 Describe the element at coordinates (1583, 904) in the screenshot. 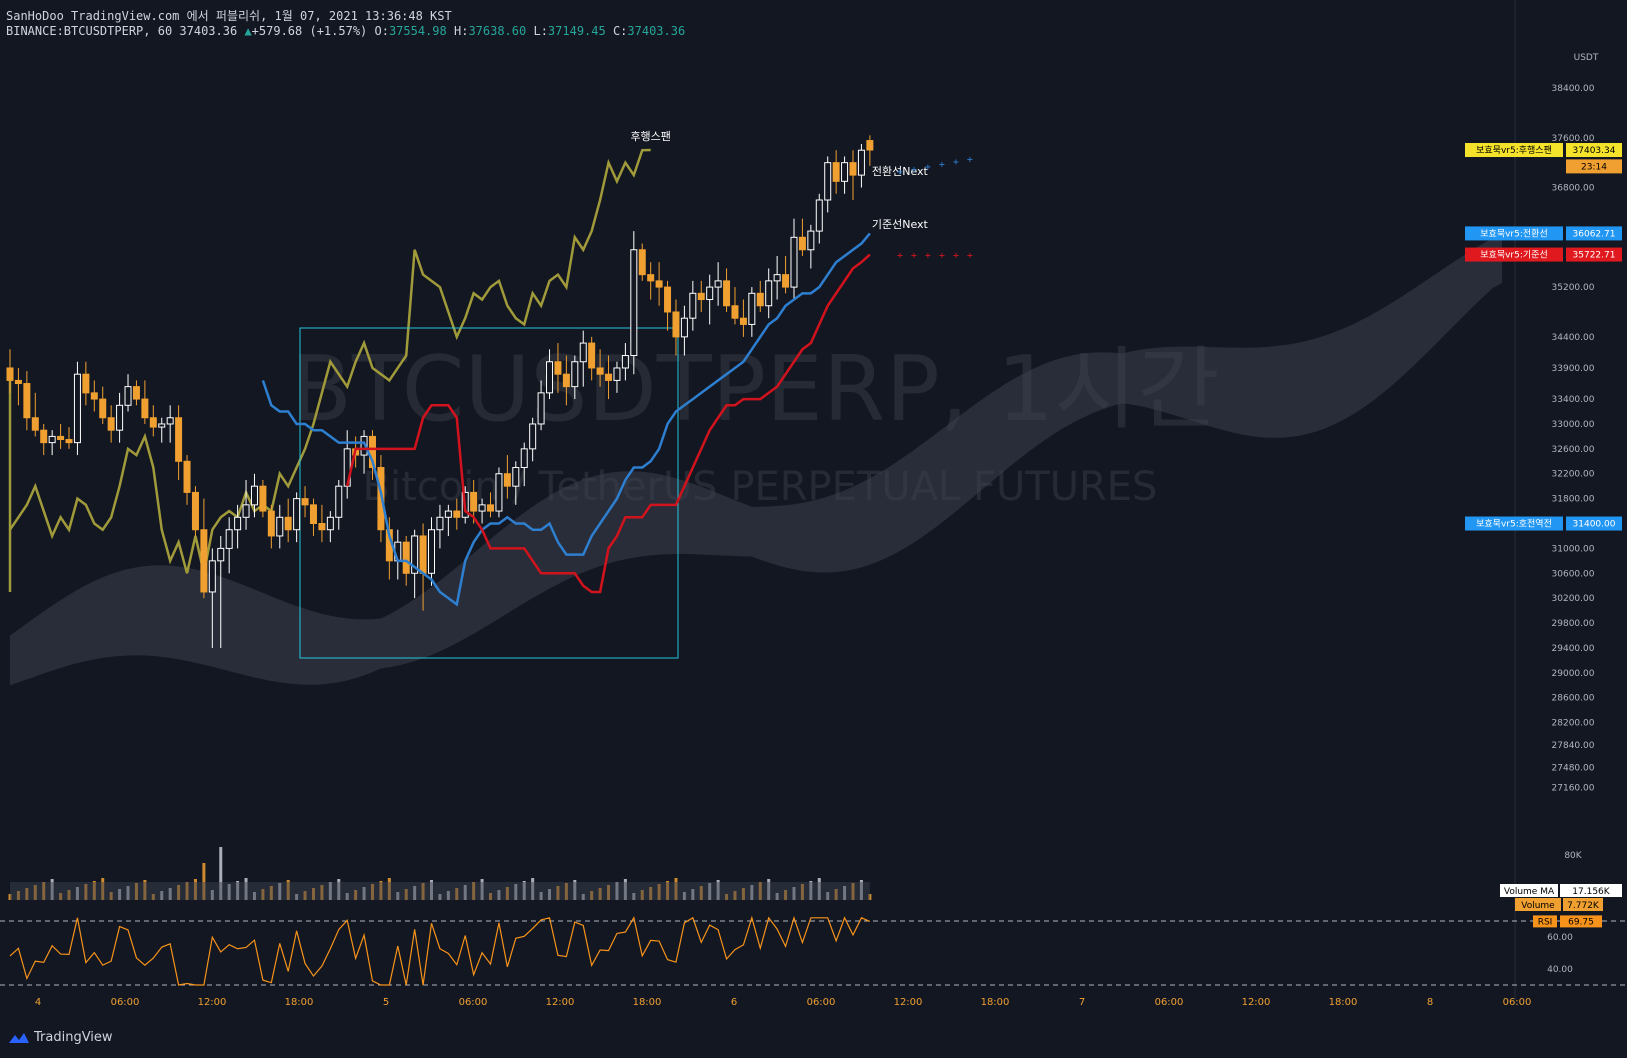

I see `volume-value-bg` at that location.